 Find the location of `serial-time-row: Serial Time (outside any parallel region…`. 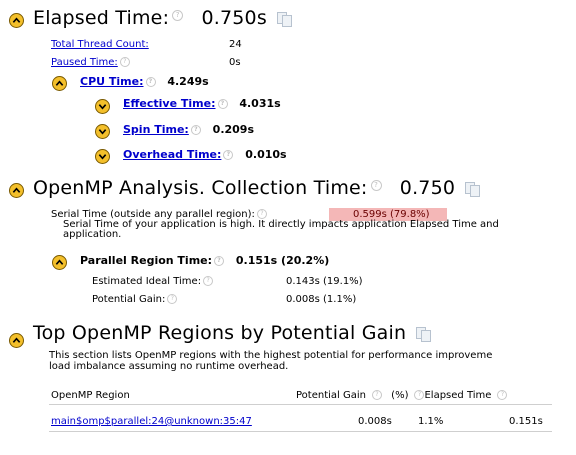

serial-time-row: Serial Time (outside any parallel region… is located at coordinates (159, 214).